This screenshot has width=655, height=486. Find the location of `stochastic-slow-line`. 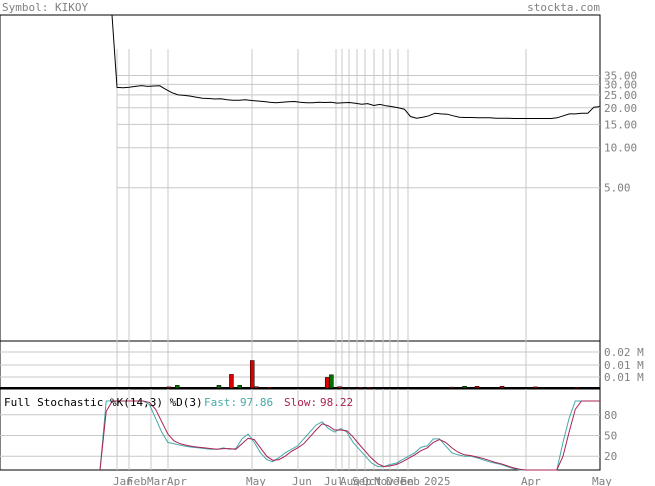

stochastic-slow-line is located at coordinates (349, 435).